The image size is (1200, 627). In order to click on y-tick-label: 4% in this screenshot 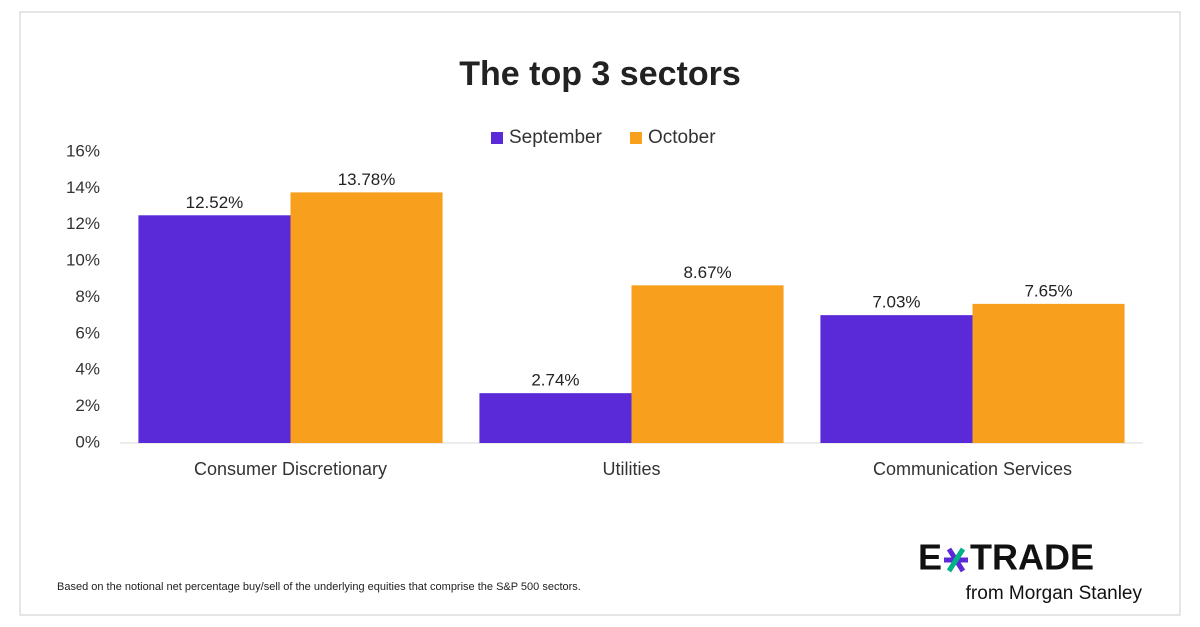, I will do `click(87, 369)`.